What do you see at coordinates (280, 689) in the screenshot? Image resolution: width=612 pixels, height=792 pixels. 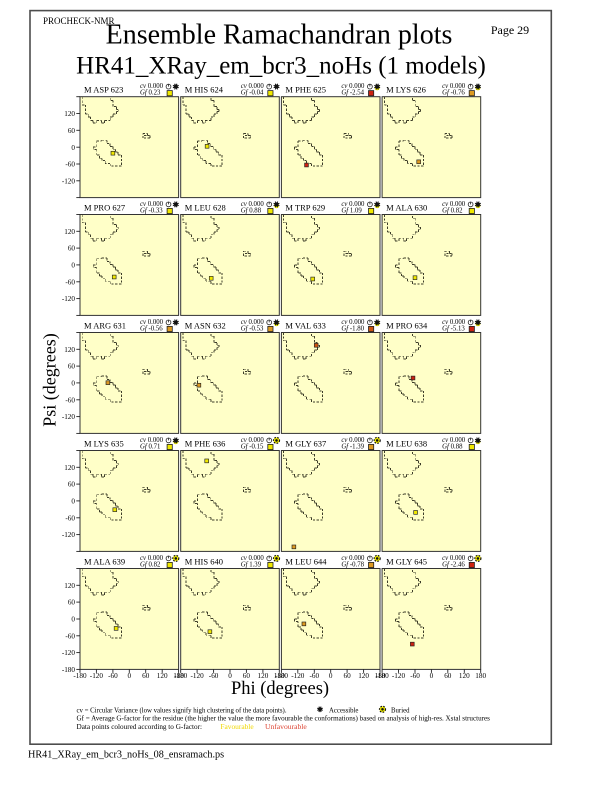 I see `svg-text: Phi (degrees)` at bounding box center [280, 689].